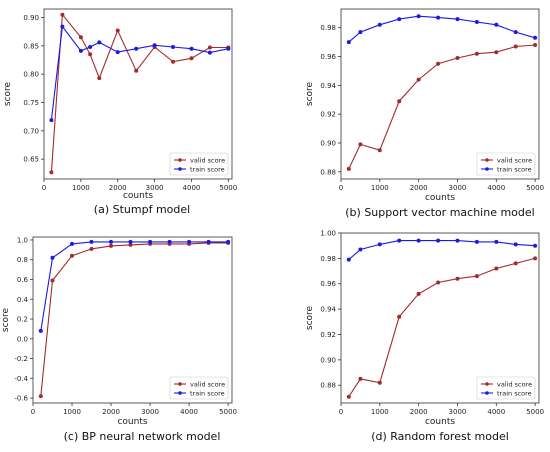 The image size is (550, 452). What do you see at coordinates (328, 57) in the screenshot?
I see `y-tick-label: 0.96` at bounding box center [328, 57].